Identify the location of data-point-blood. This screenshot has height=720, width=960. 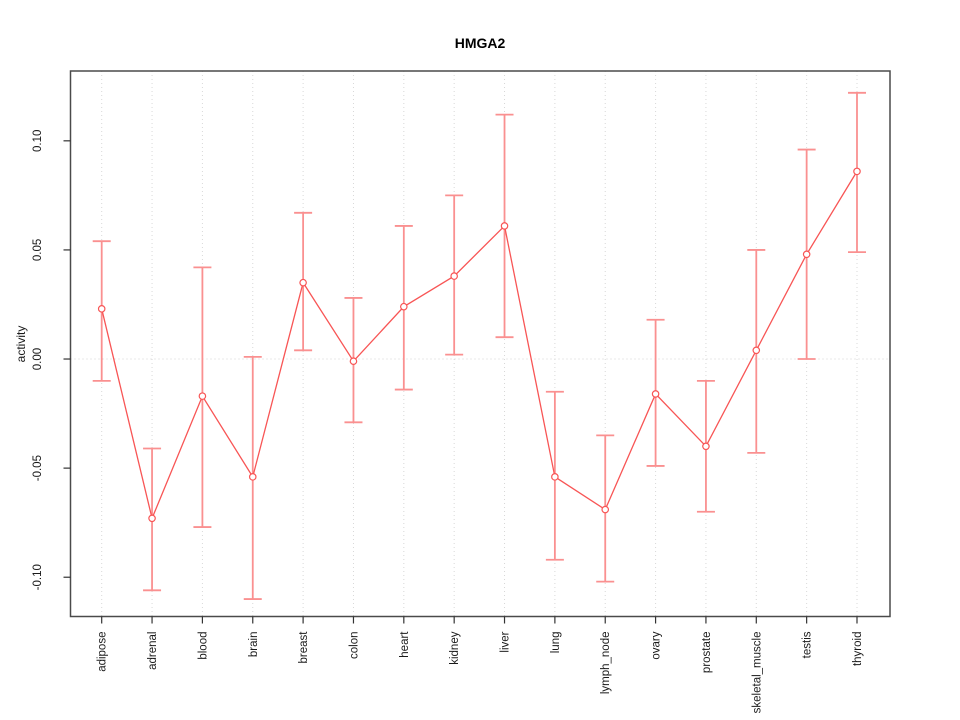
(202, 396).